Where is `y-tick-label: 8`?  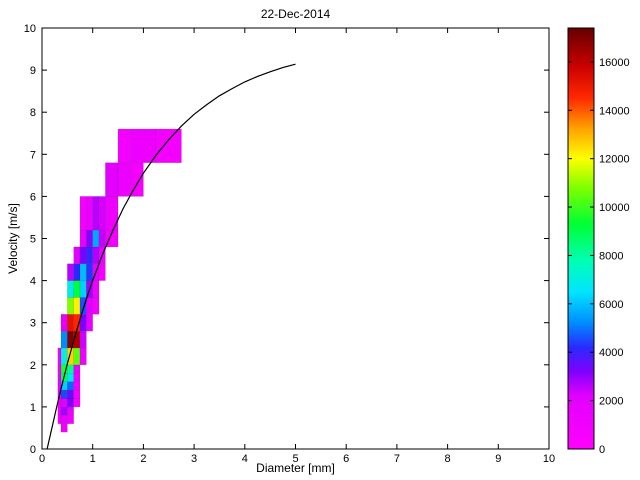 y-tick-label: 8 is located at coordinates (33, 113).